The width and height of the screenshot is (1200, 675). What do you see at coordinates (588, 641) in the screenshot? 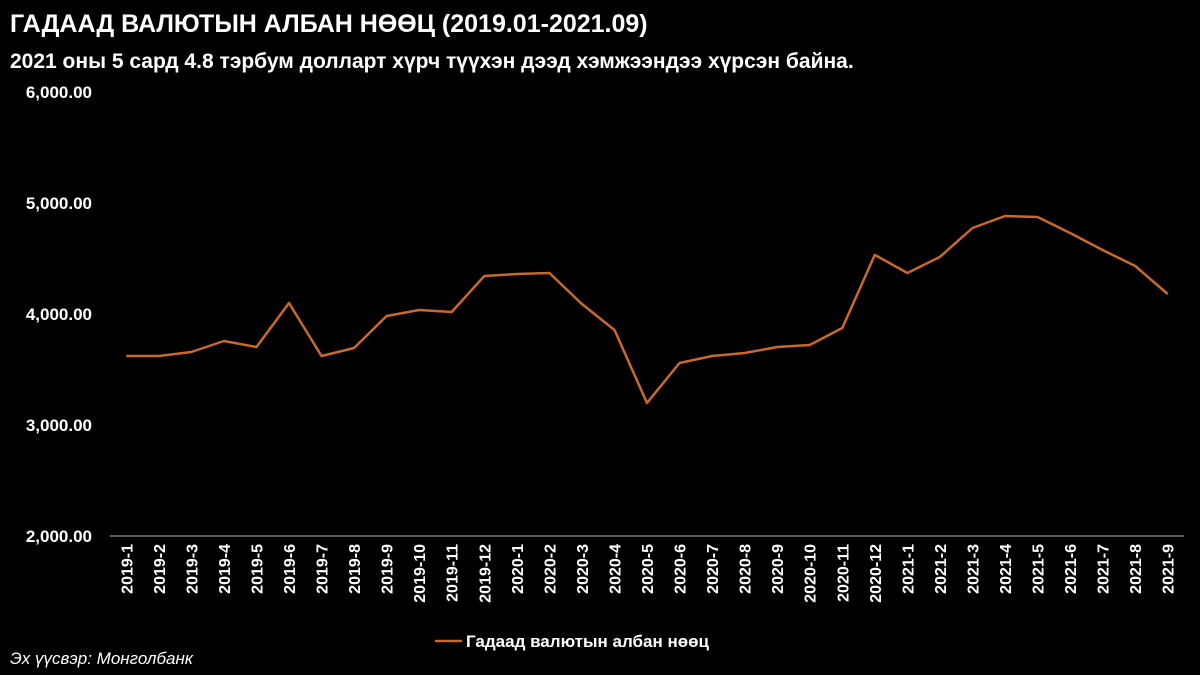
I see `legend-label: Гадаад валютын албан нөөц` at bounding box center [588, 641].